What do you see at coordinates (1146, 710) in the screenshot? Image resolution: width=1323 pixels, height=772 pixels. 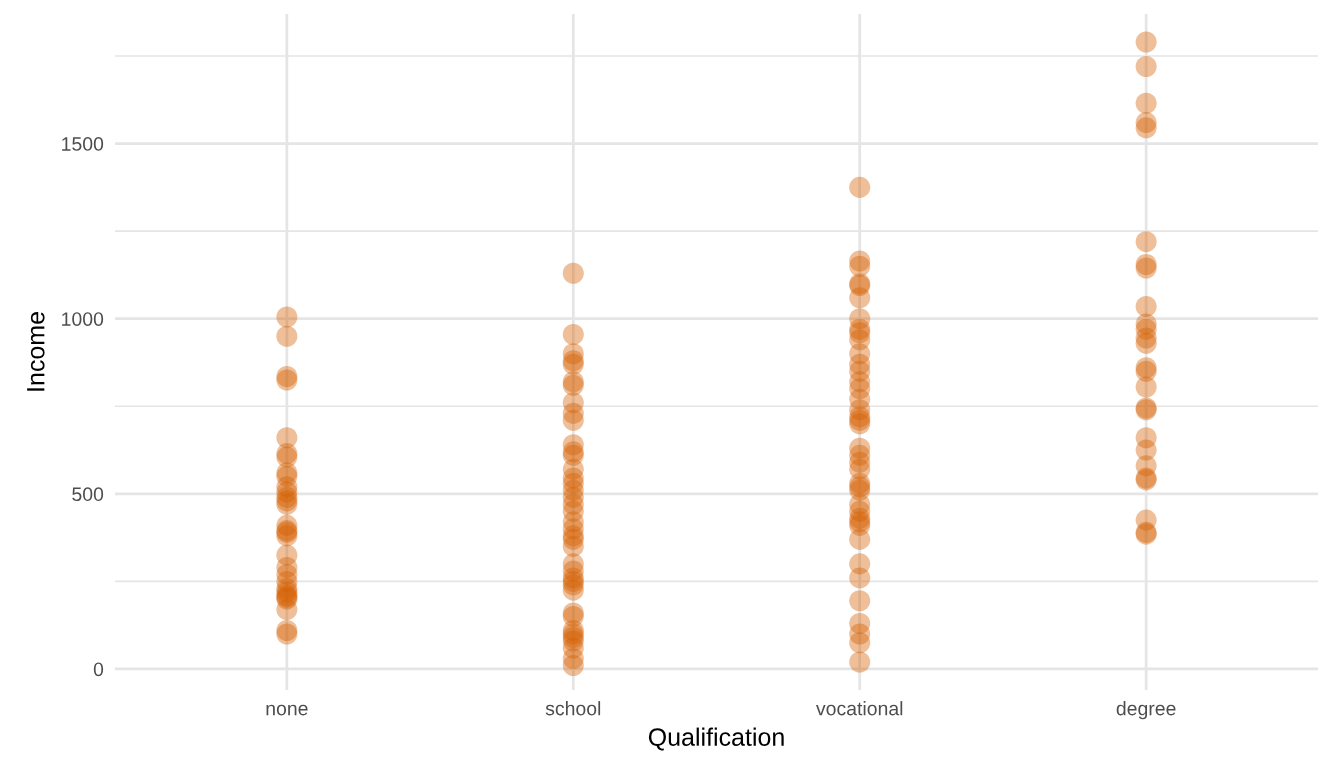 I see `x-tick-label: degree` at bounding box center [1146, 710].